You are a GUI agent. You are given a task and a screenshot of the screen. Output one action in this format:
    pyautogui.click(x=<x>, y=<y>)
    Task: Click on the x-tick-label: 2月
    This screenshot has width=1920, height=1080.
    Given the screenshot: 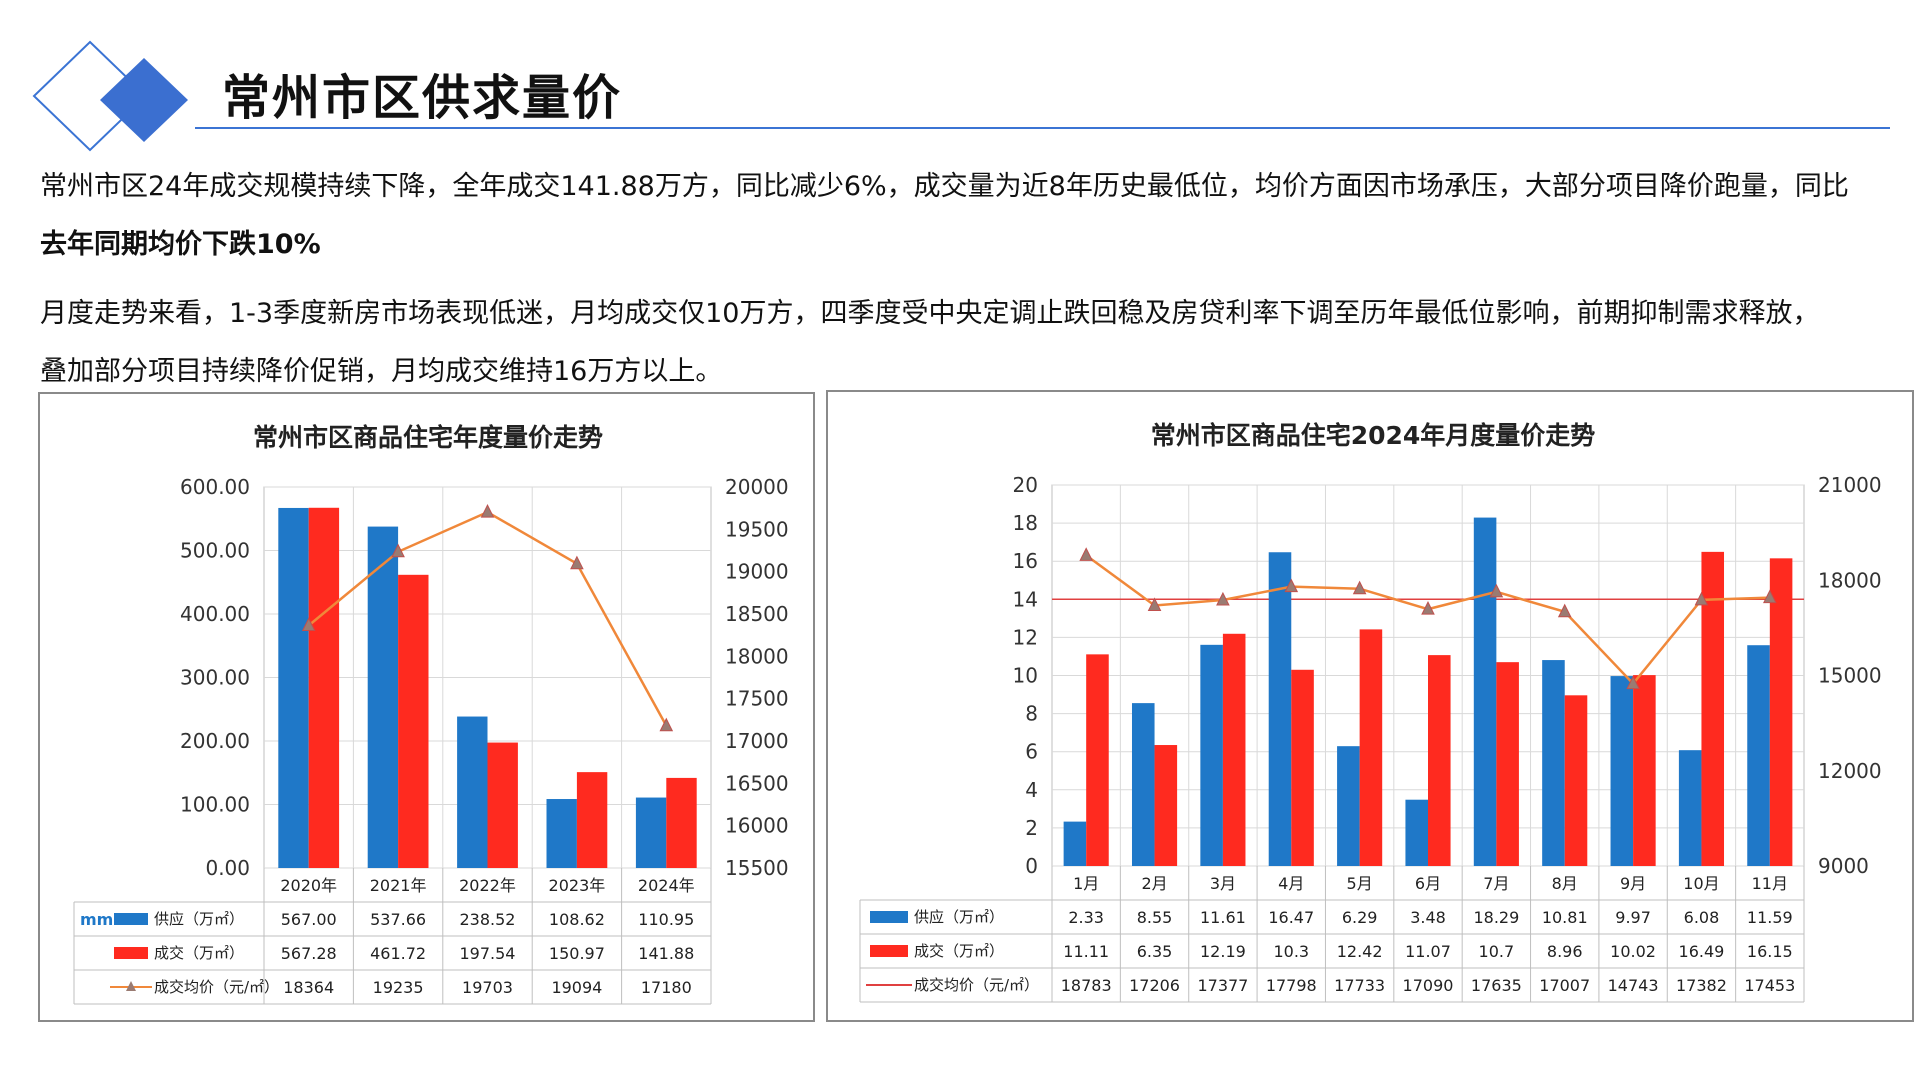 What is the action you would take?
    pyautogui.click(x=1154, y=883)
    